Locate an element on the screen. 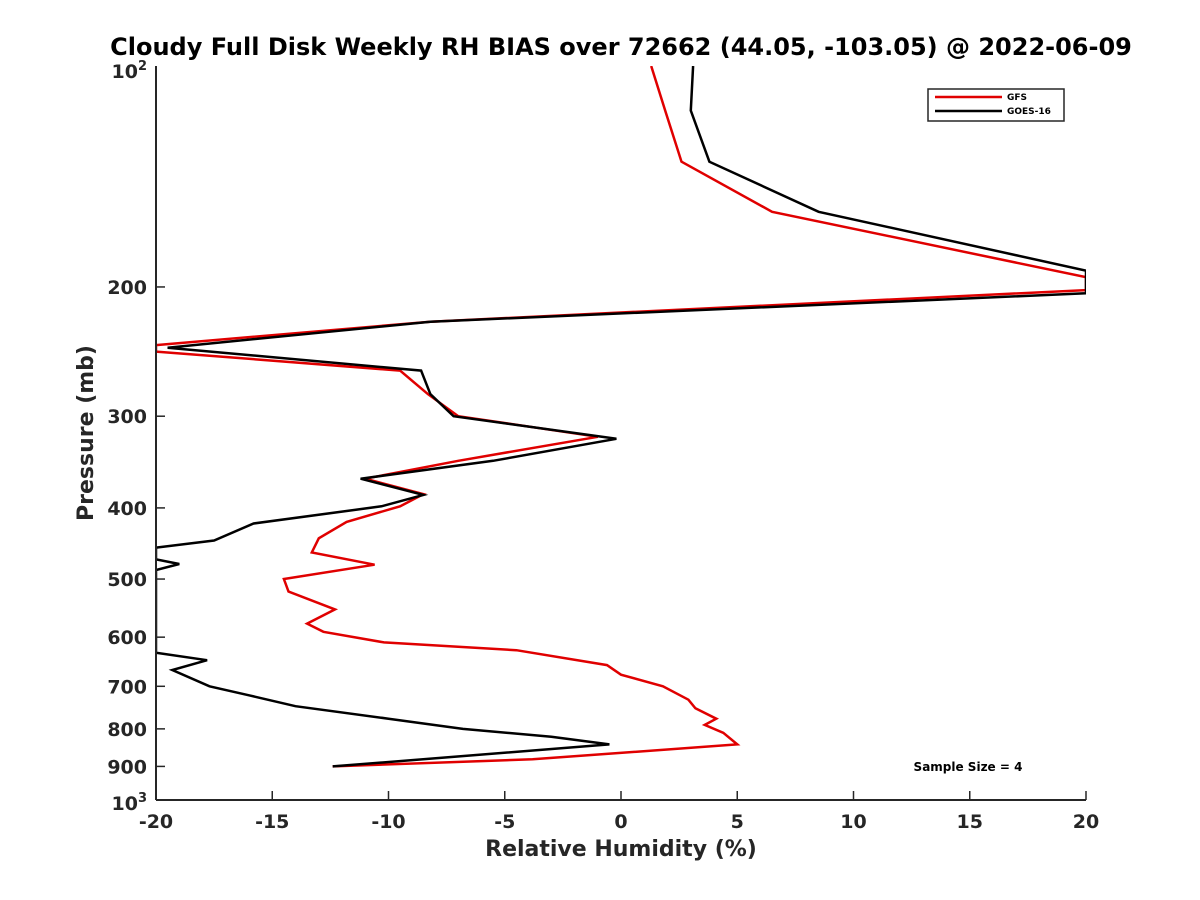  y-tick-label: 300 is located at coordinates (127, 417).